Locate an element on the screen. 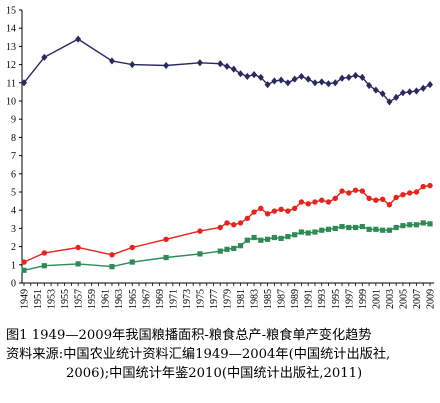  y-tick-label: 5 is located at coordinates (13, 193).